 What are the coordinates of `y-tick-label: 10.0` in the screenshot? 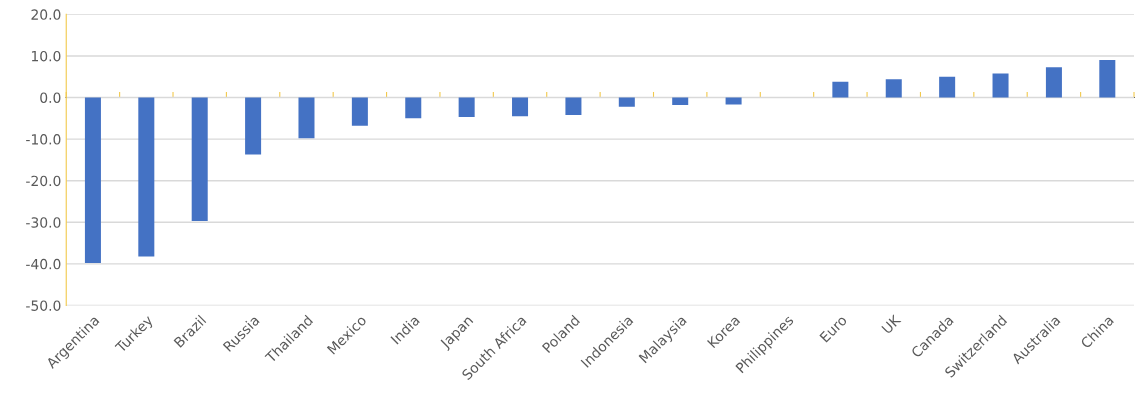 It's located at (46, 56).